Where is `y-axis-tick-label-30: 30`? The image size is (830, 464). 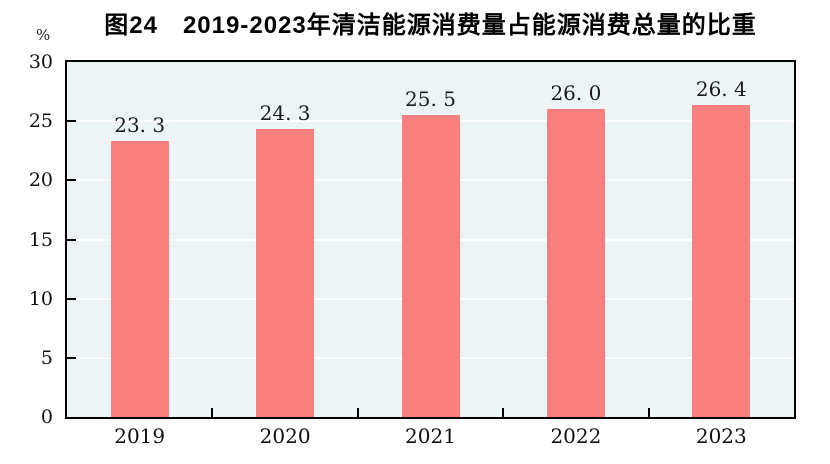 y-axis-tick-label-30: 30 is located at coordinates (40, 62).